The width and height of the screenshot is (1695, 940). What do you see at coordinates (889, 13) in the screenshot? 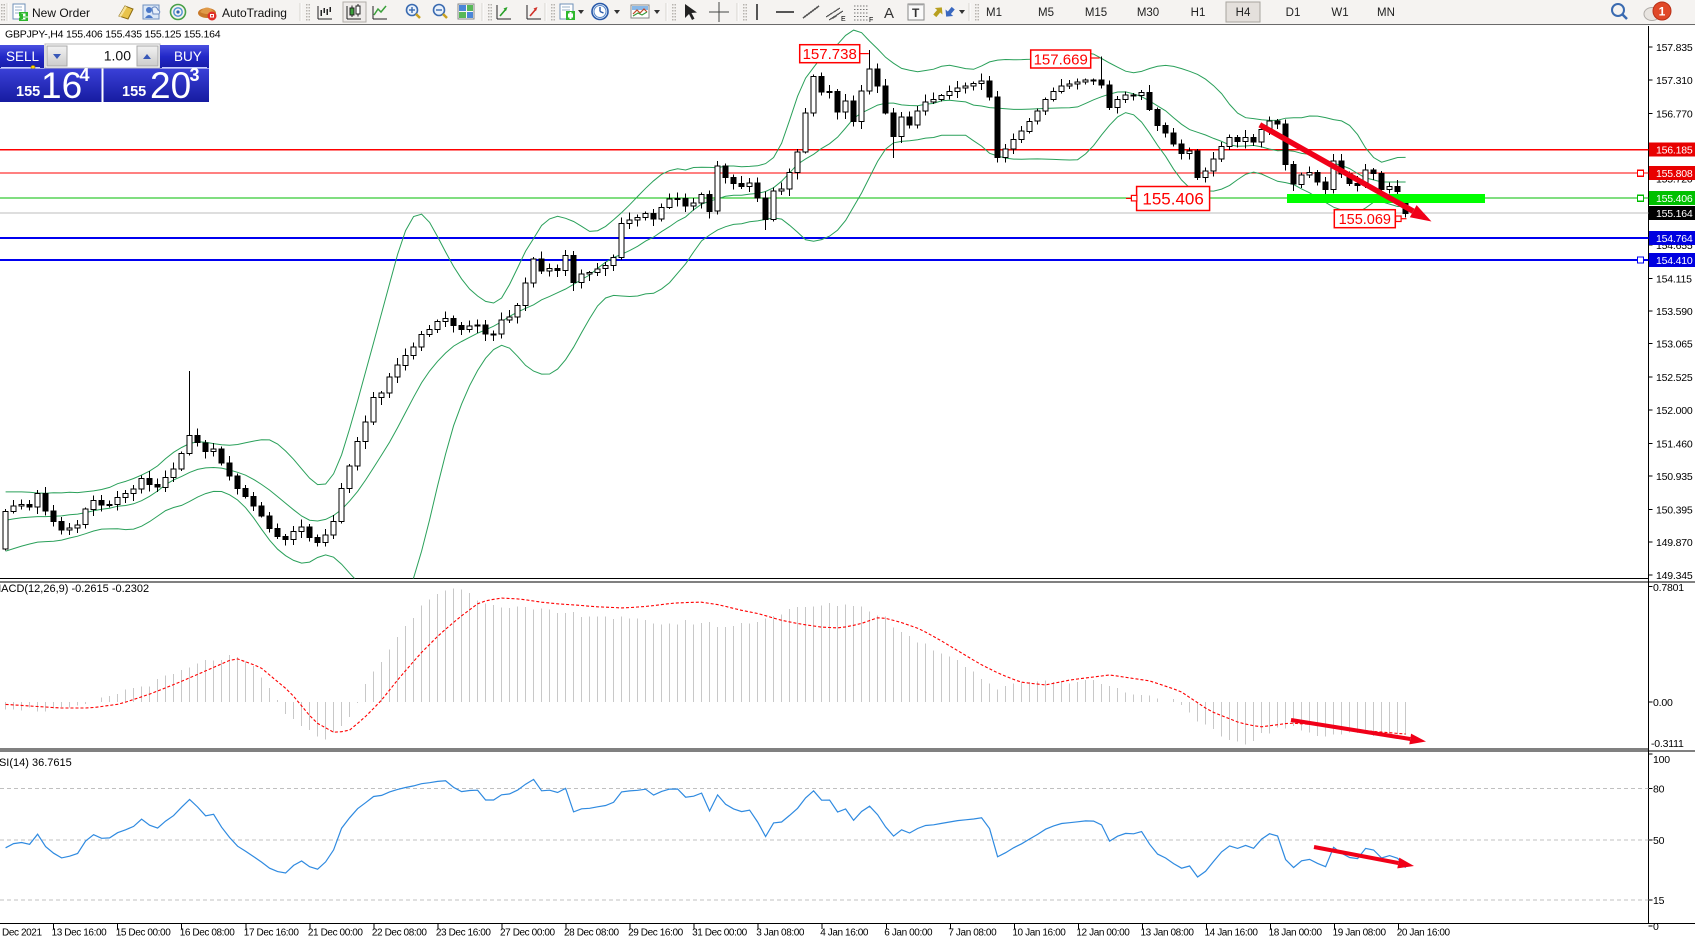
I see `svg-text: A` at bounding box center [889, 13].